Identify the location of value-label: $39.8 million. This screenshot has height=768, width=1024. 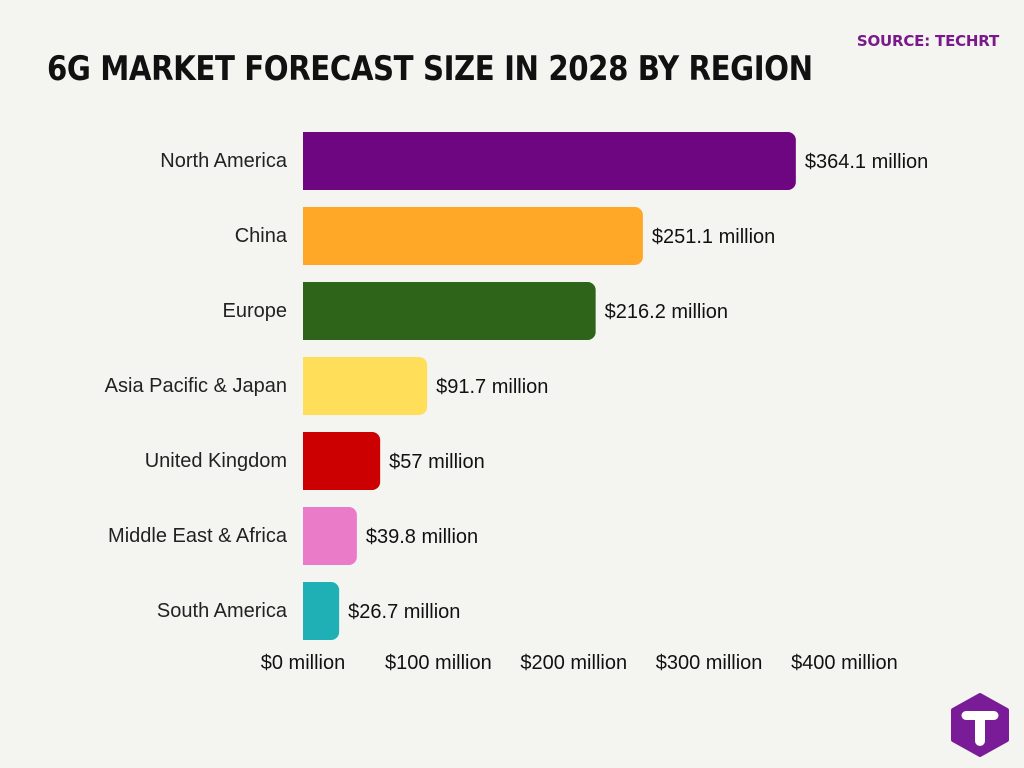
(422, 537).